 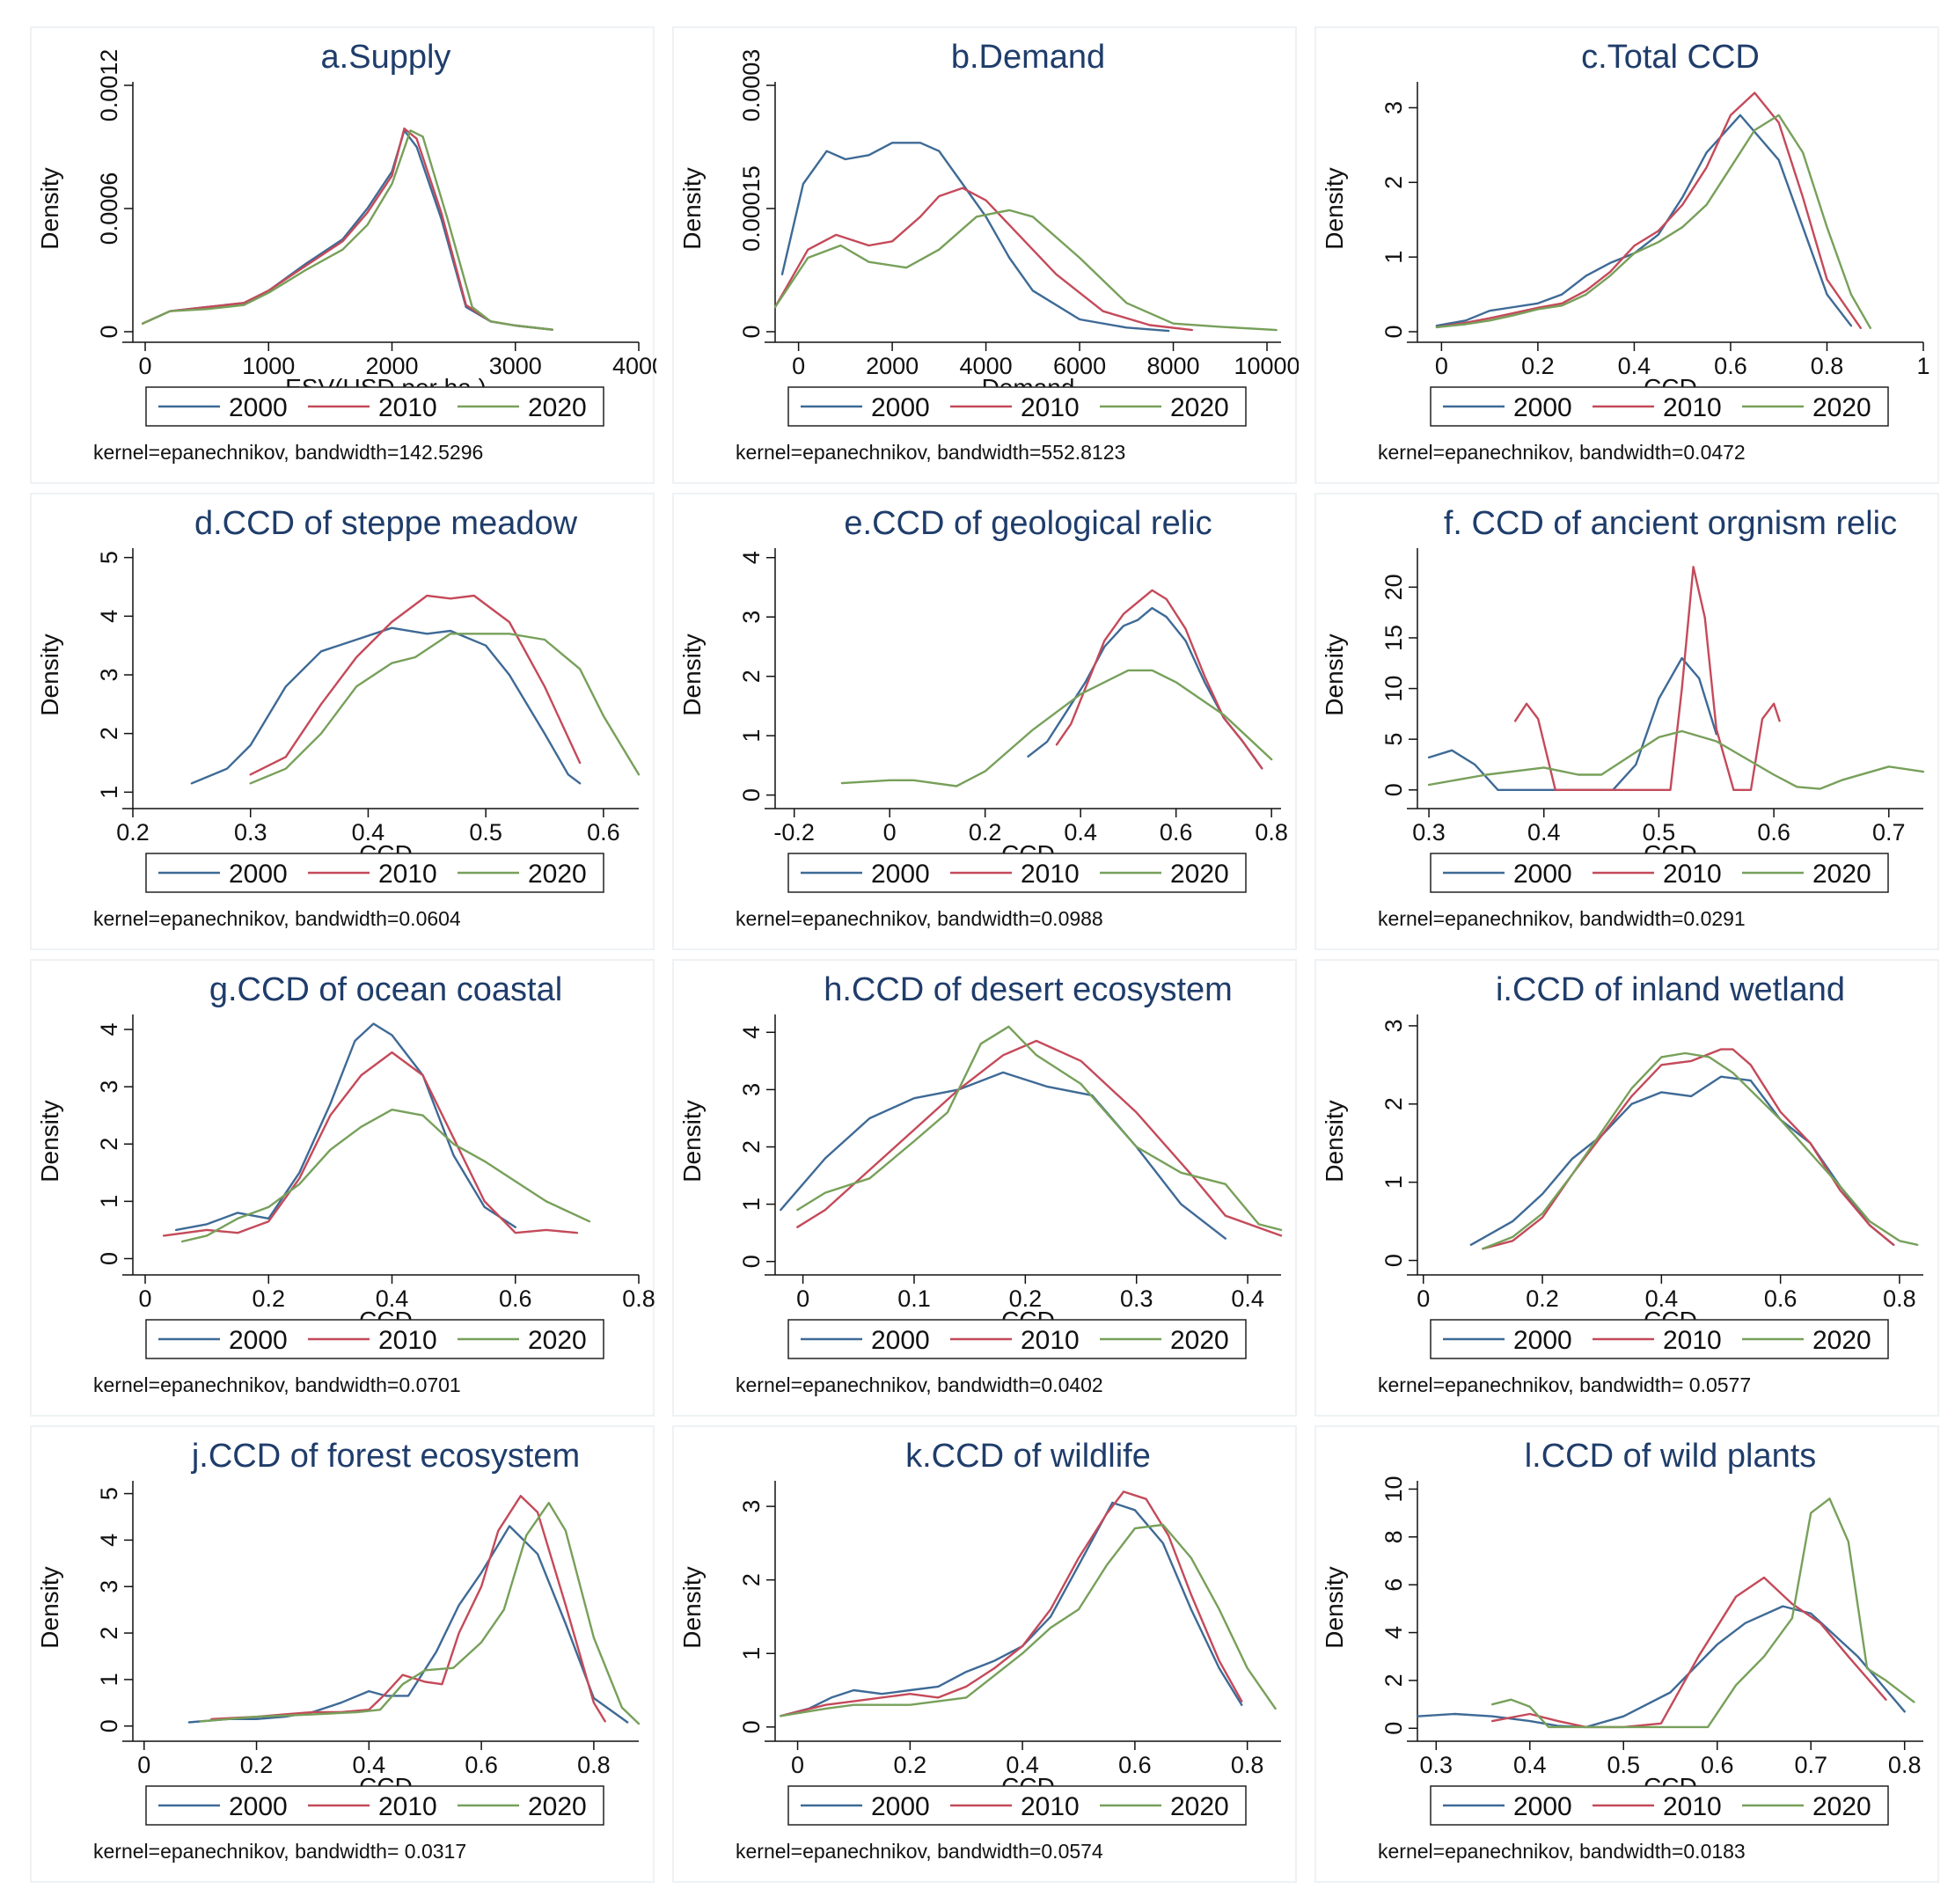 I want to click on chart-title: k.CCD of wildlife, so click(x=1028, y=1456).